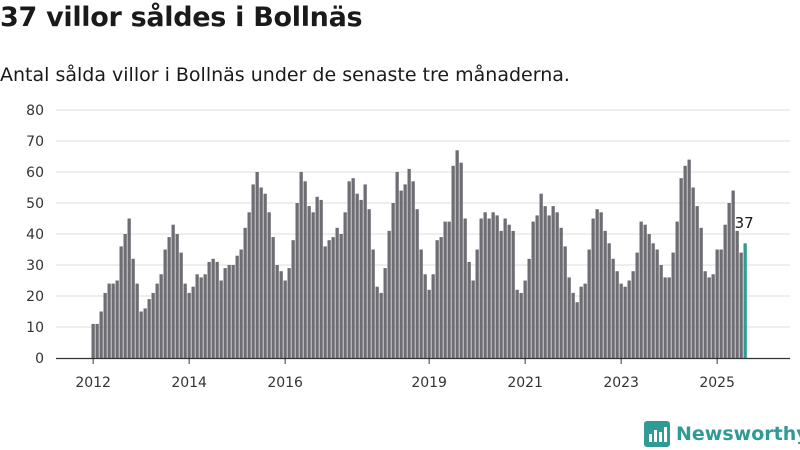  What do you see at coordinates (35, 111) in the screenshot?
I see `y-tick-label: 80` at bounding box center [35, 111].